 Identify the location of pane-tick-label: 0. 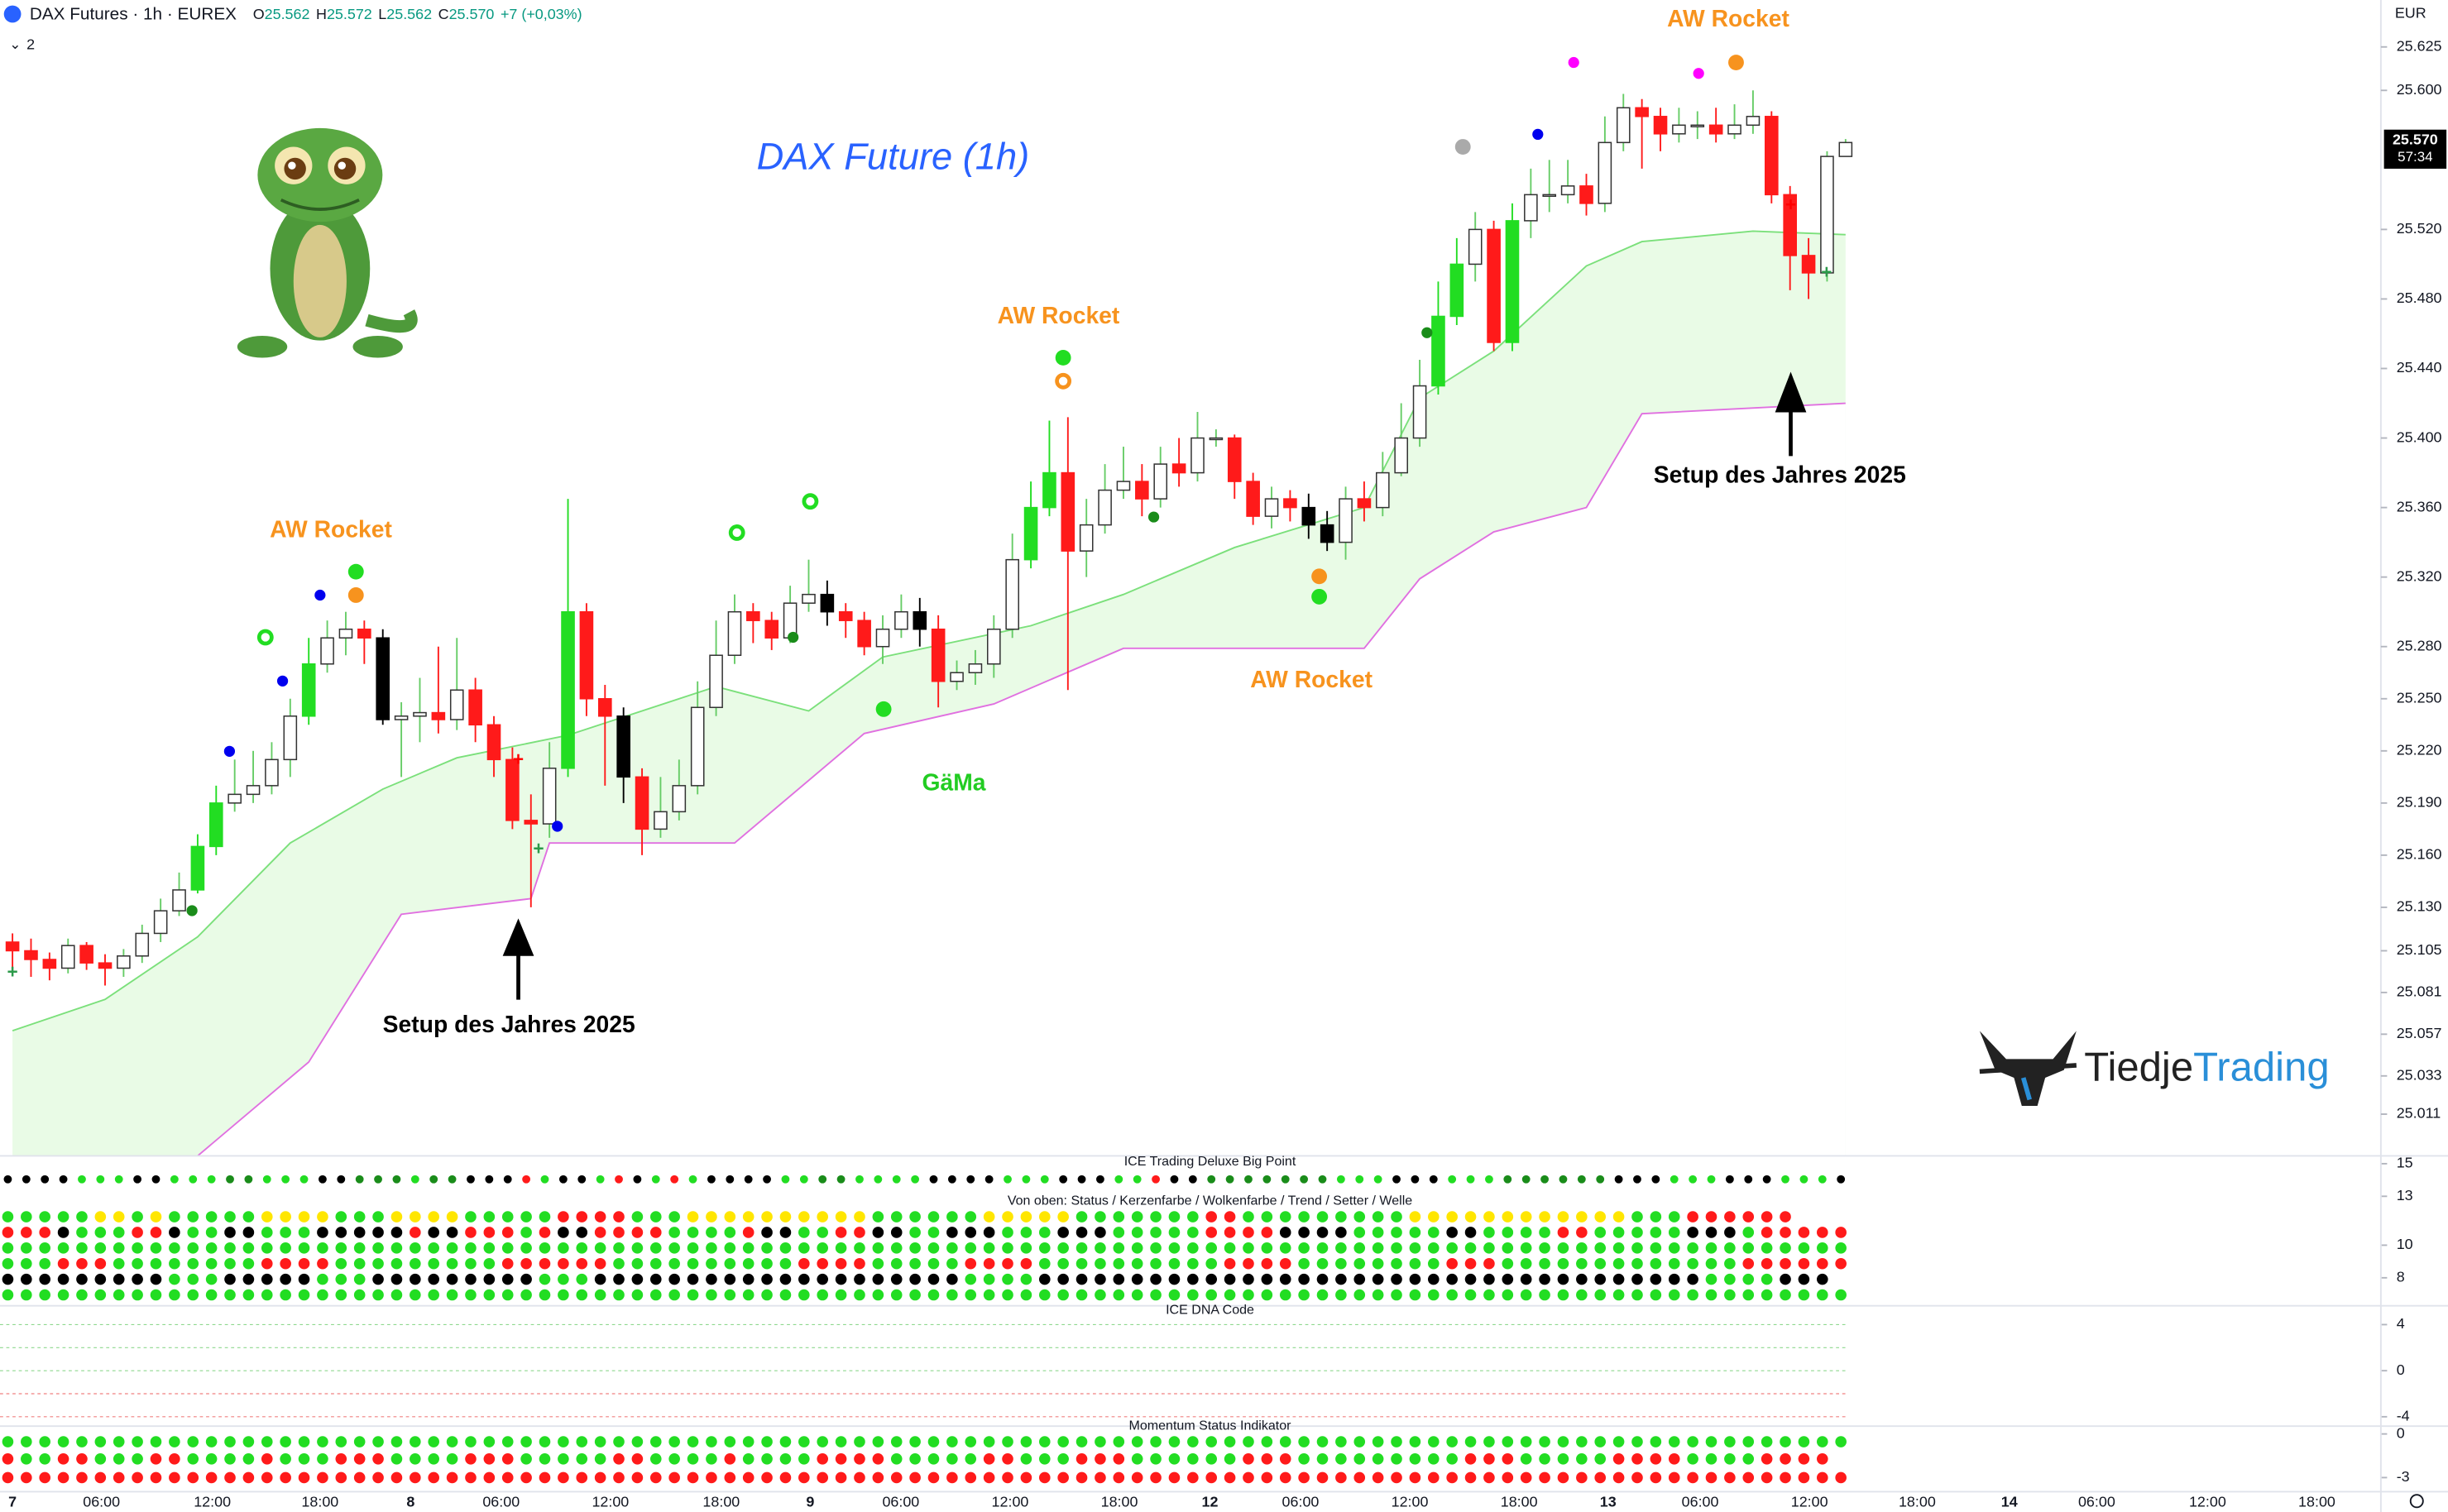
(2401, 1432).